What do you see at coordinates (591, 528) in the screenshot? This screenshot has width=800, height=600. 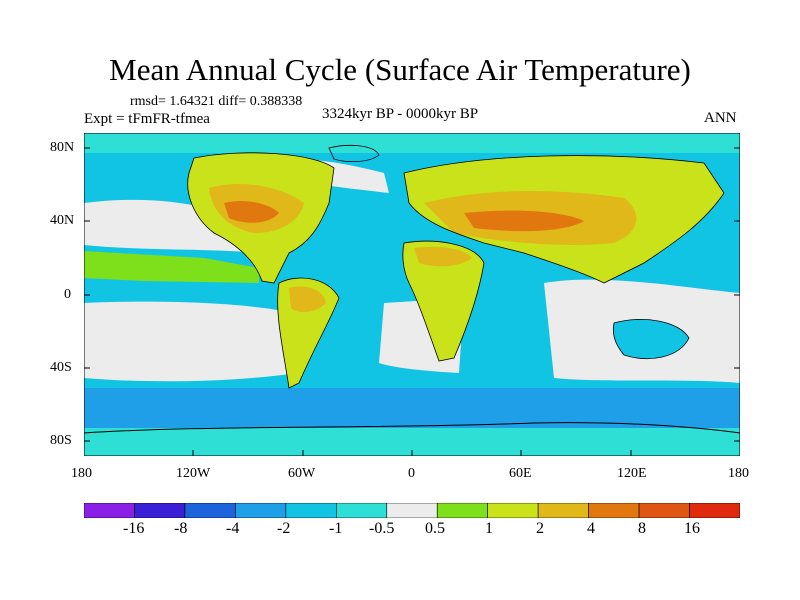 I see `colorbar-label-9: 4` at bounding box center [591, 528].